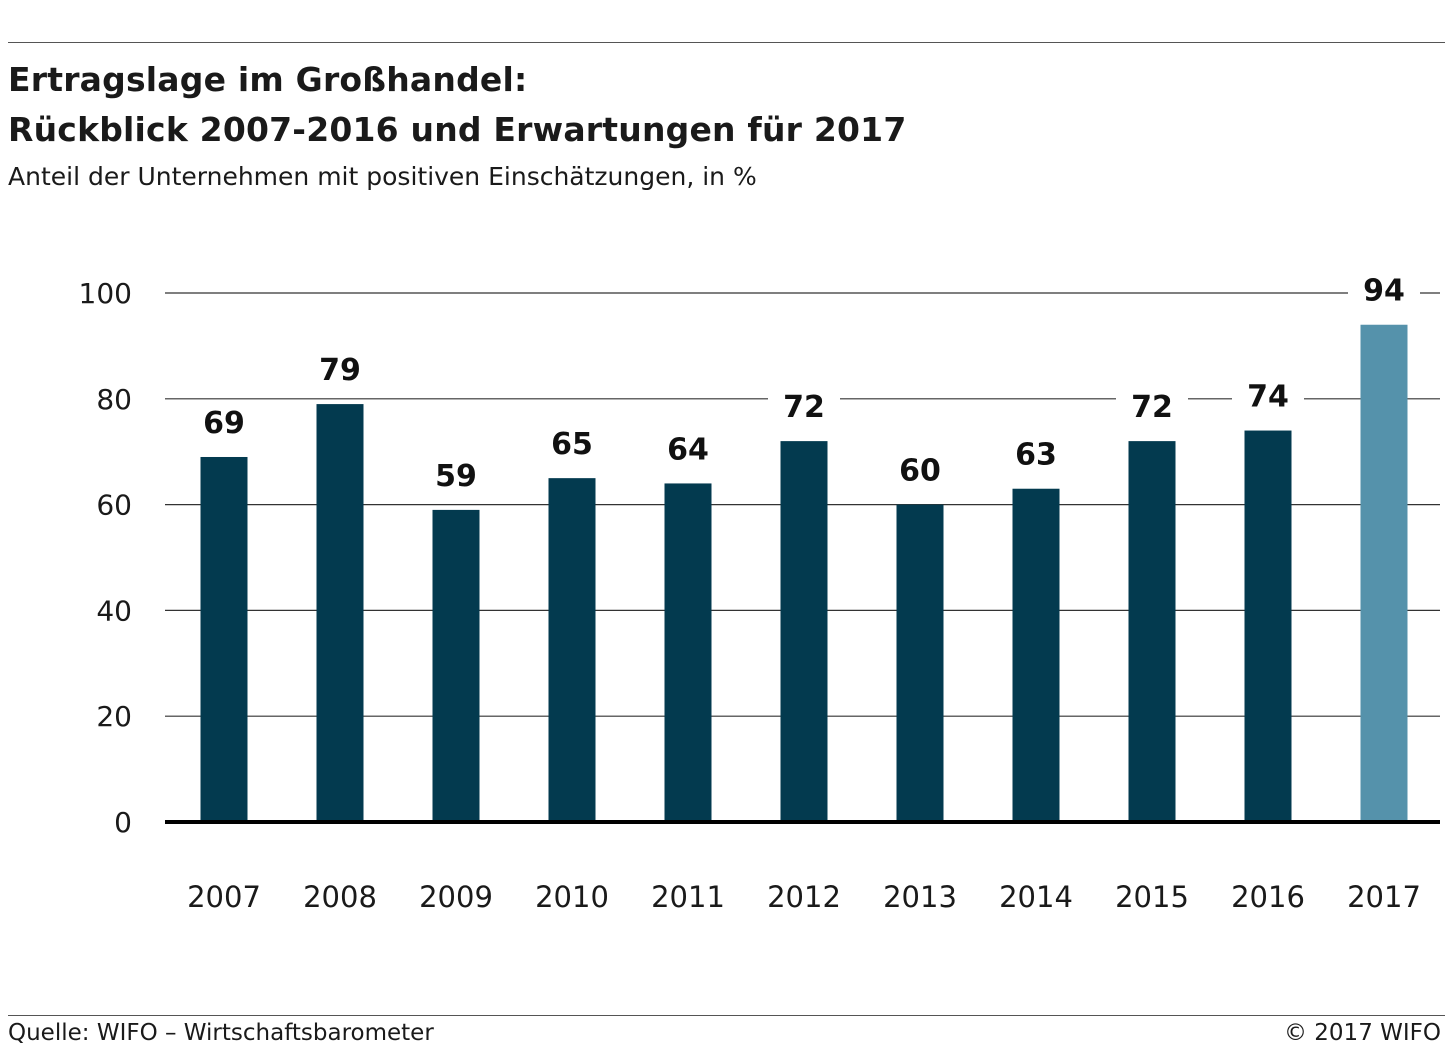 Image resolution: width=1447 pixels, height=1063 pixels. What do you see at coordinates (114, 610) in the screenshot?
I see `y-tick-label: 40` at bounding box center [114, 610].